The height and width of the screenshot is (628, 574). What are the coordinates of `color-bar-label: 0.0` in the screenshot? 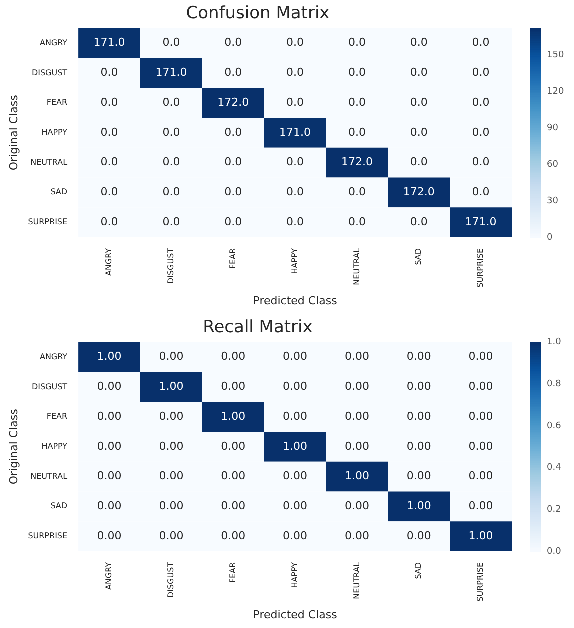 It's located at (554, 551).